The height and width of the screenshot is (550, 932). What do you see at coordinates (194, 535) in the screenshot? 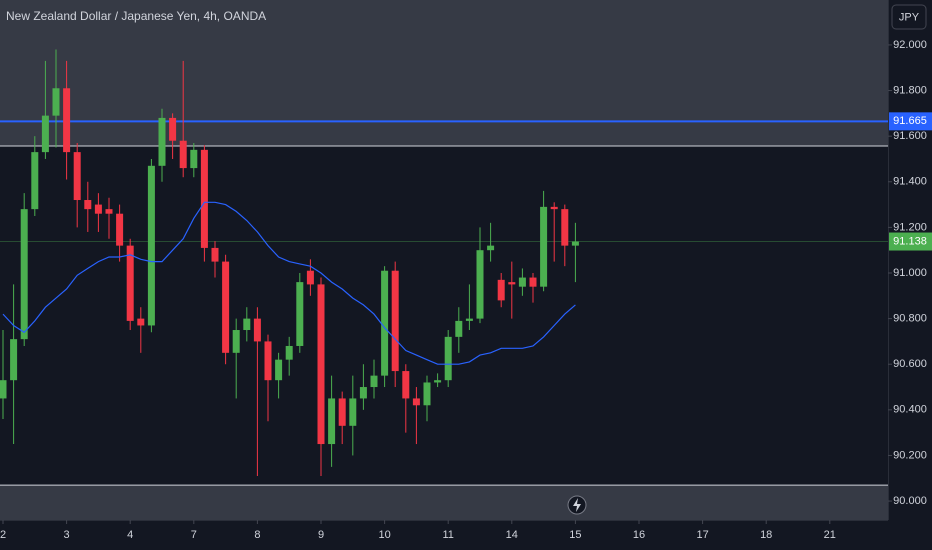
I see `x-tick-label: 7` at bounding box center [194, 535].